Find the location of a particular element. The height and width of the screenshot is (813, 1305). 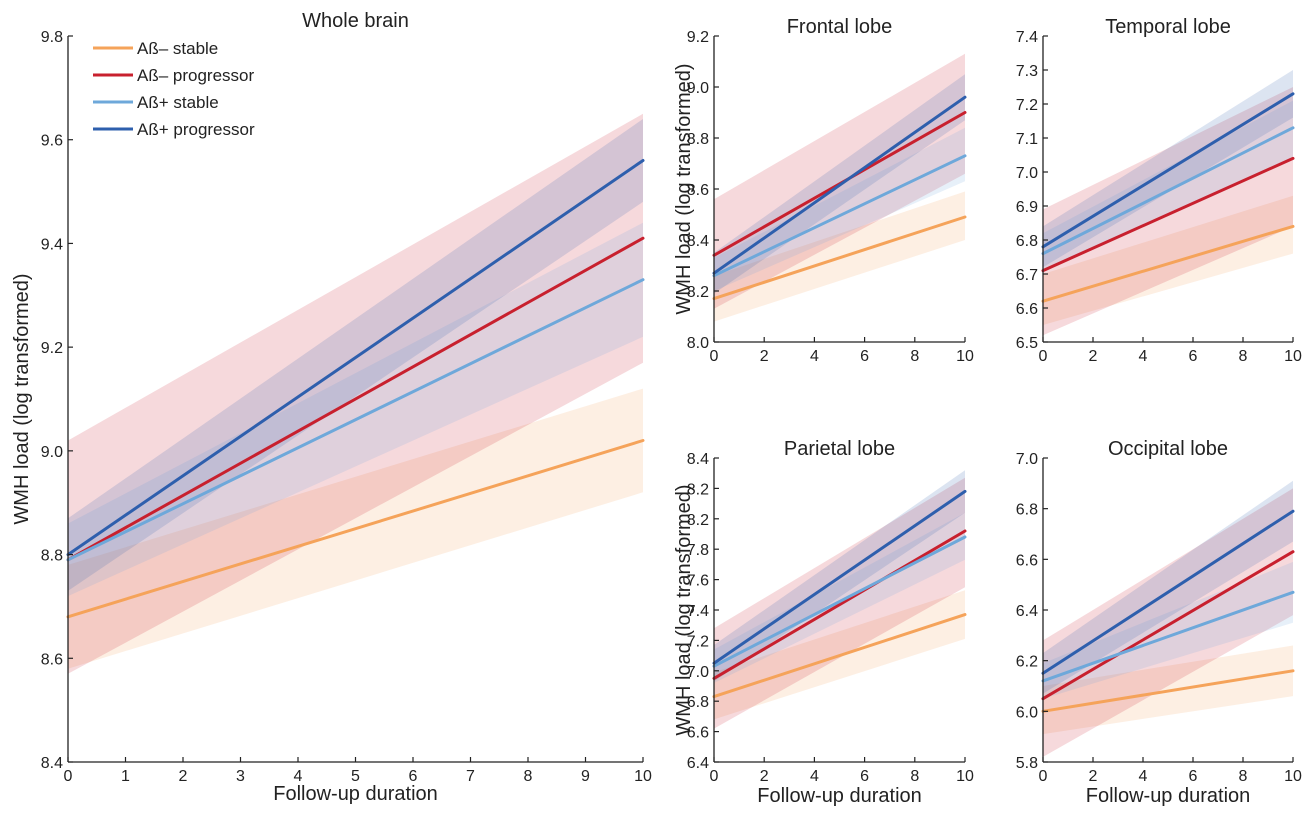

y-axis-label-frontal: WMH load (log transformed) is located at coordinates (684, 188).